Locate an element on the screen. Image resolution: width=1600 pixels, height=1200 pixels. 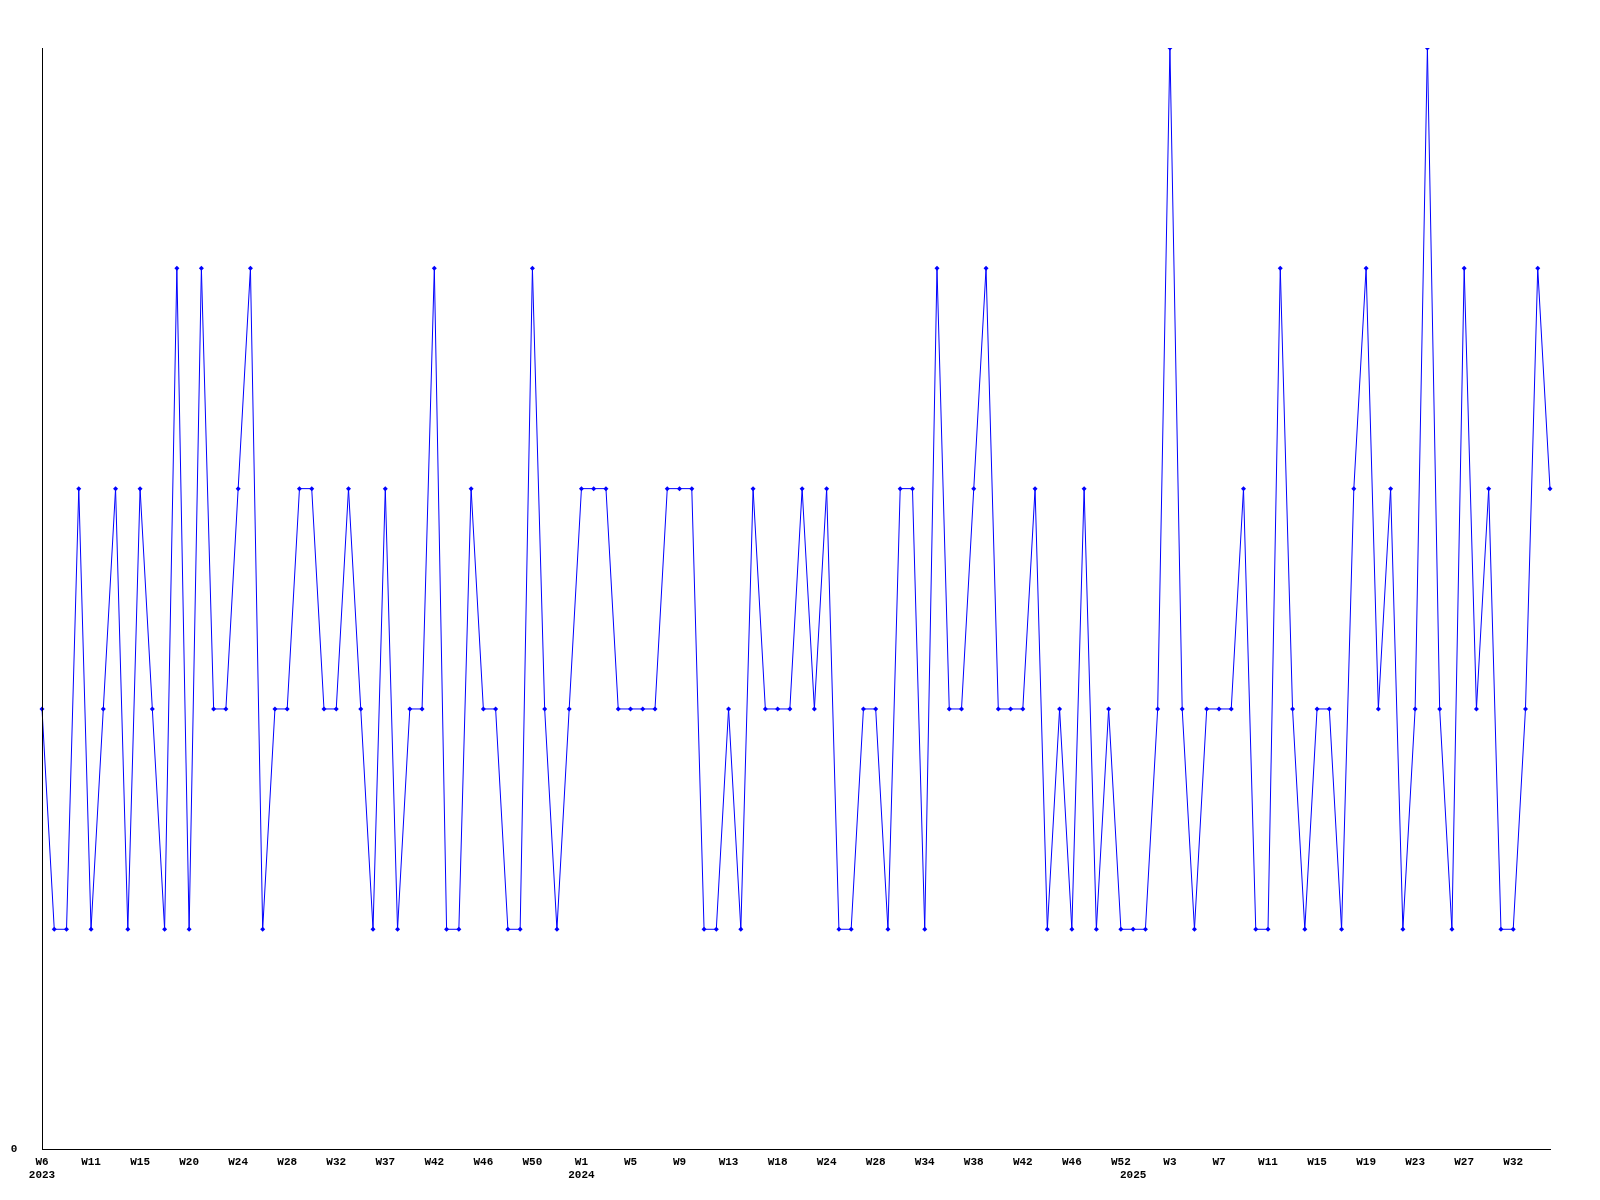
x-tick-label: W50 is located at coordinates (532, 1161).